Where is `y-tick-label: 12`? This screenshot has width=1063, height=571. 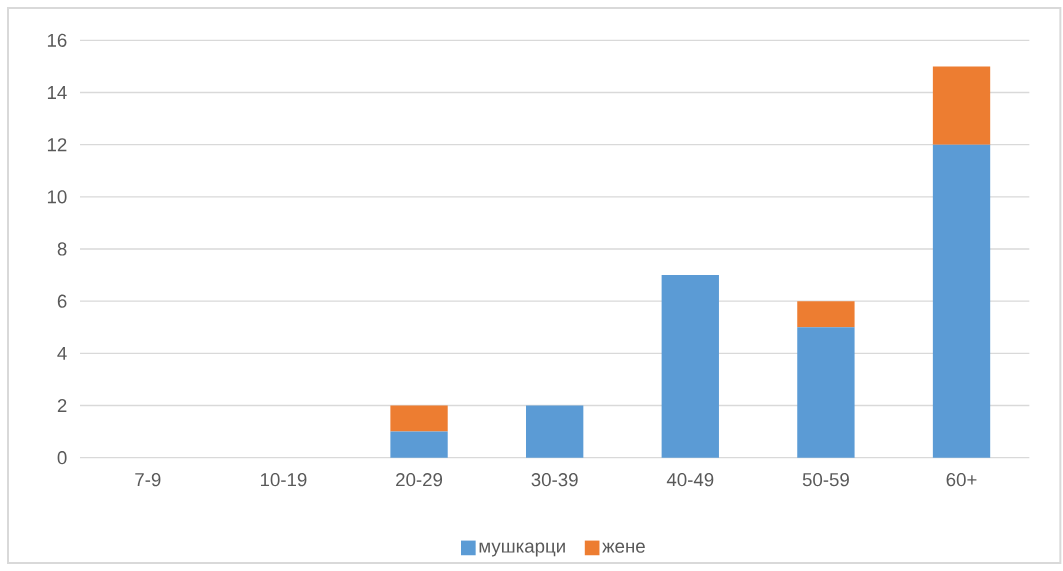
y-tick-label: 12 is located at coordinates (57, 145).